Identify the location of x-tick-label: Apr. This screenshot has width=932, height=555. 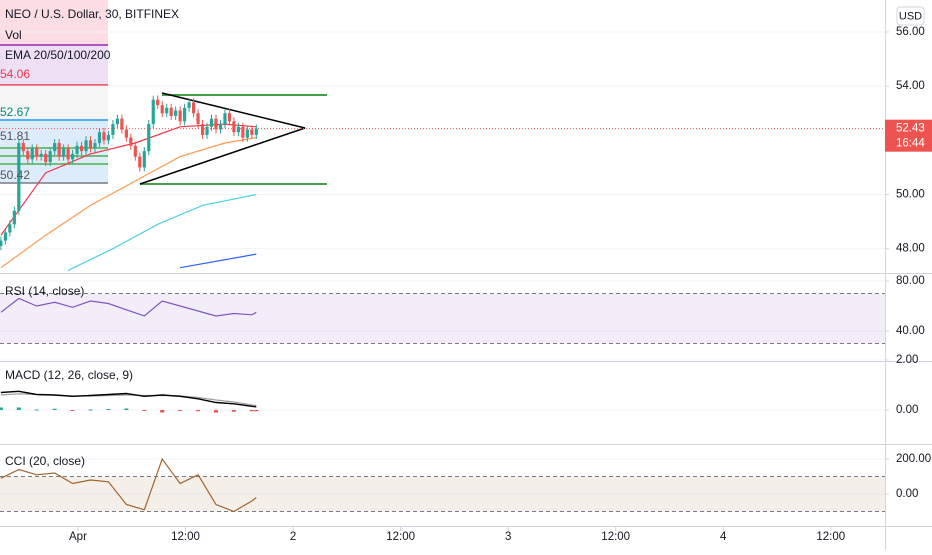
(78, 537).